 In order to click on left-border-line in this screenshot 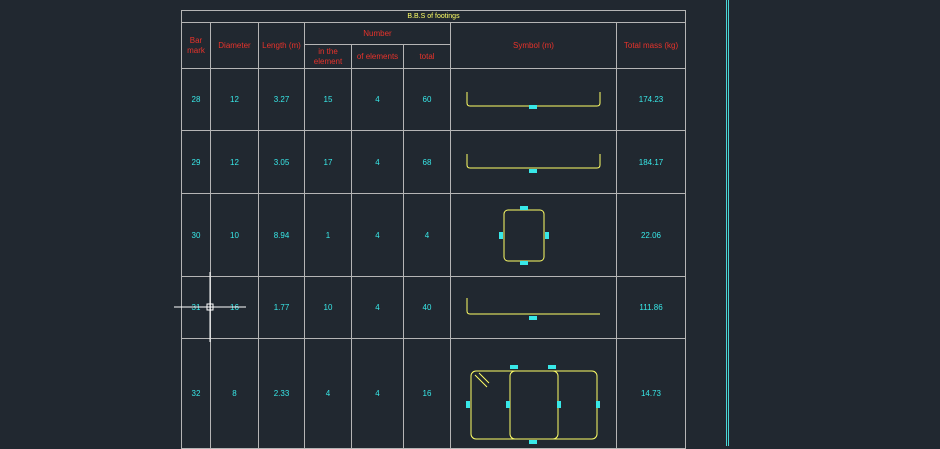, I will do `click(726, 223)`.